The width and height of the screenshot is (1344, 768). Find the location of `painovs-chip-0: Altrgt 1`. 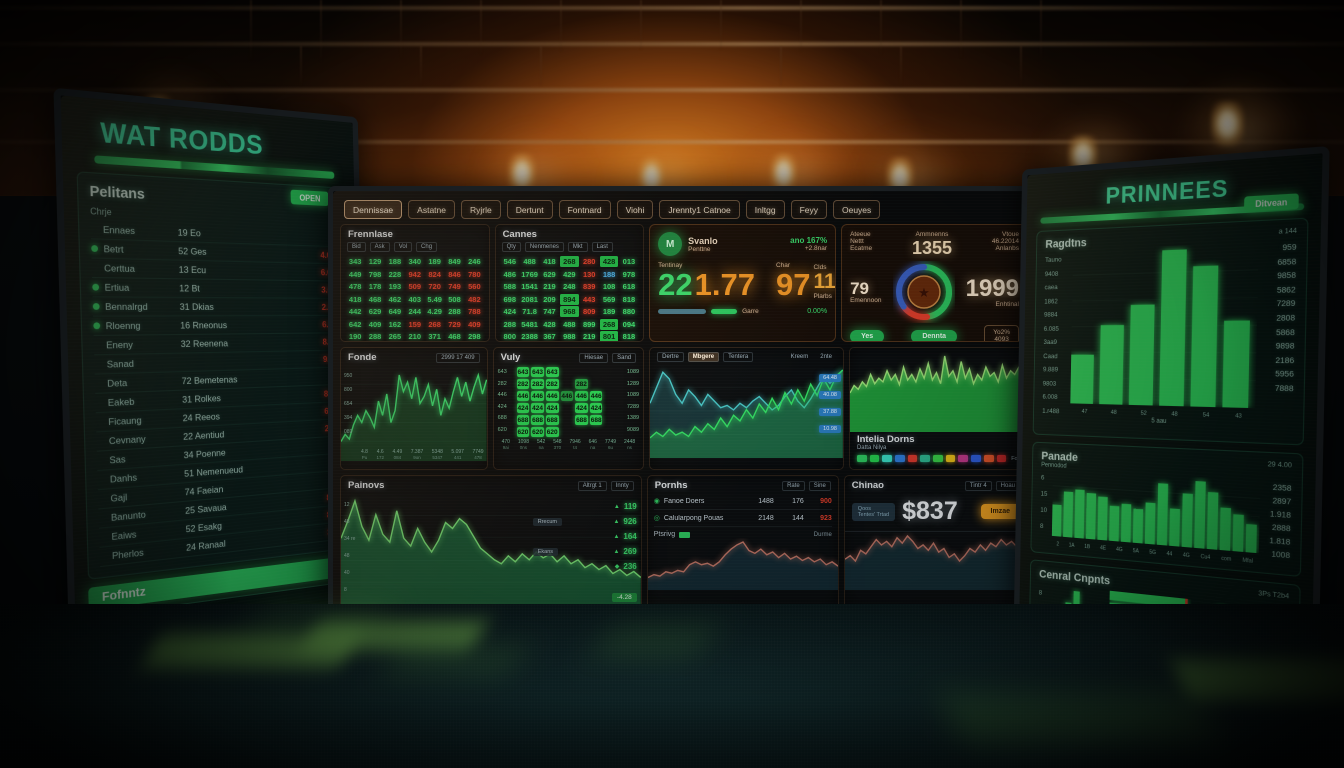

painovs-chip-0: Altrgt 1 is located at coordinates (592, 485).